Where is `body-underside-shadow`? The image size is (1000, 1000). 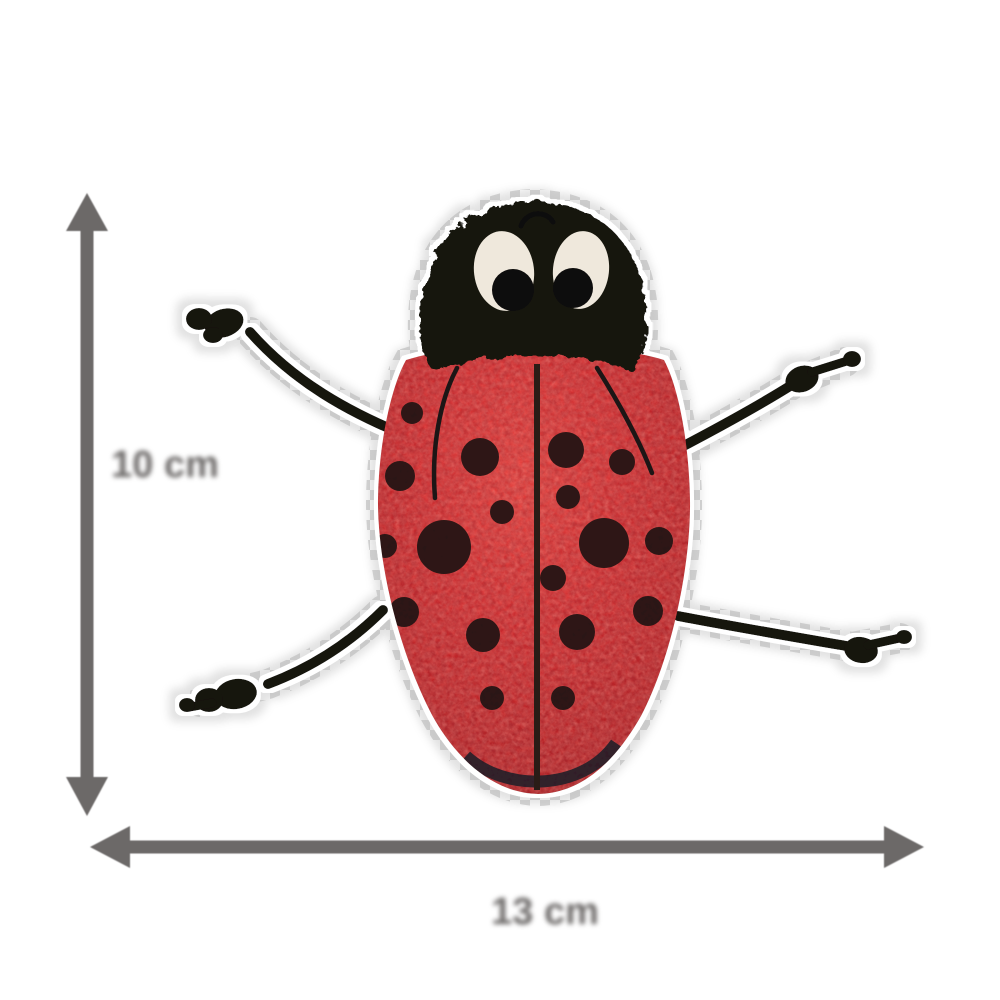
body-underside-shadow is located at coordinates (541, 763).